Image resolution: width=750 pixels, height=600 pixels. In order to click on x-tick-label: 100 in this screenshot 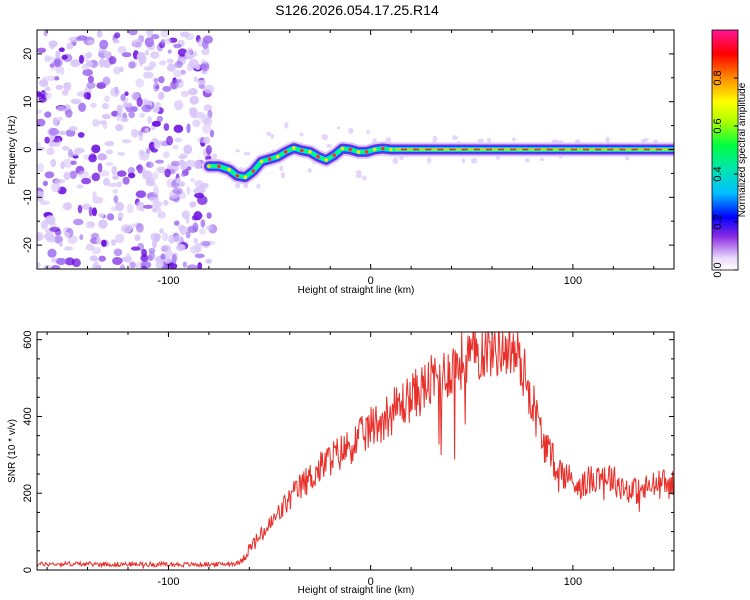, I will do `click(573, 582)`.